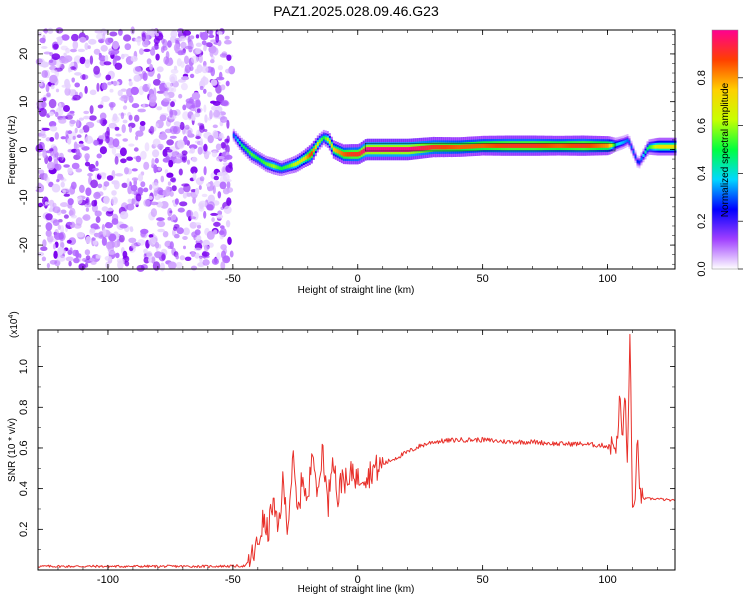 The height and width of the screenshot is (600, 750). I want to click on top-x-tick-label: -50, so click(233, 279).